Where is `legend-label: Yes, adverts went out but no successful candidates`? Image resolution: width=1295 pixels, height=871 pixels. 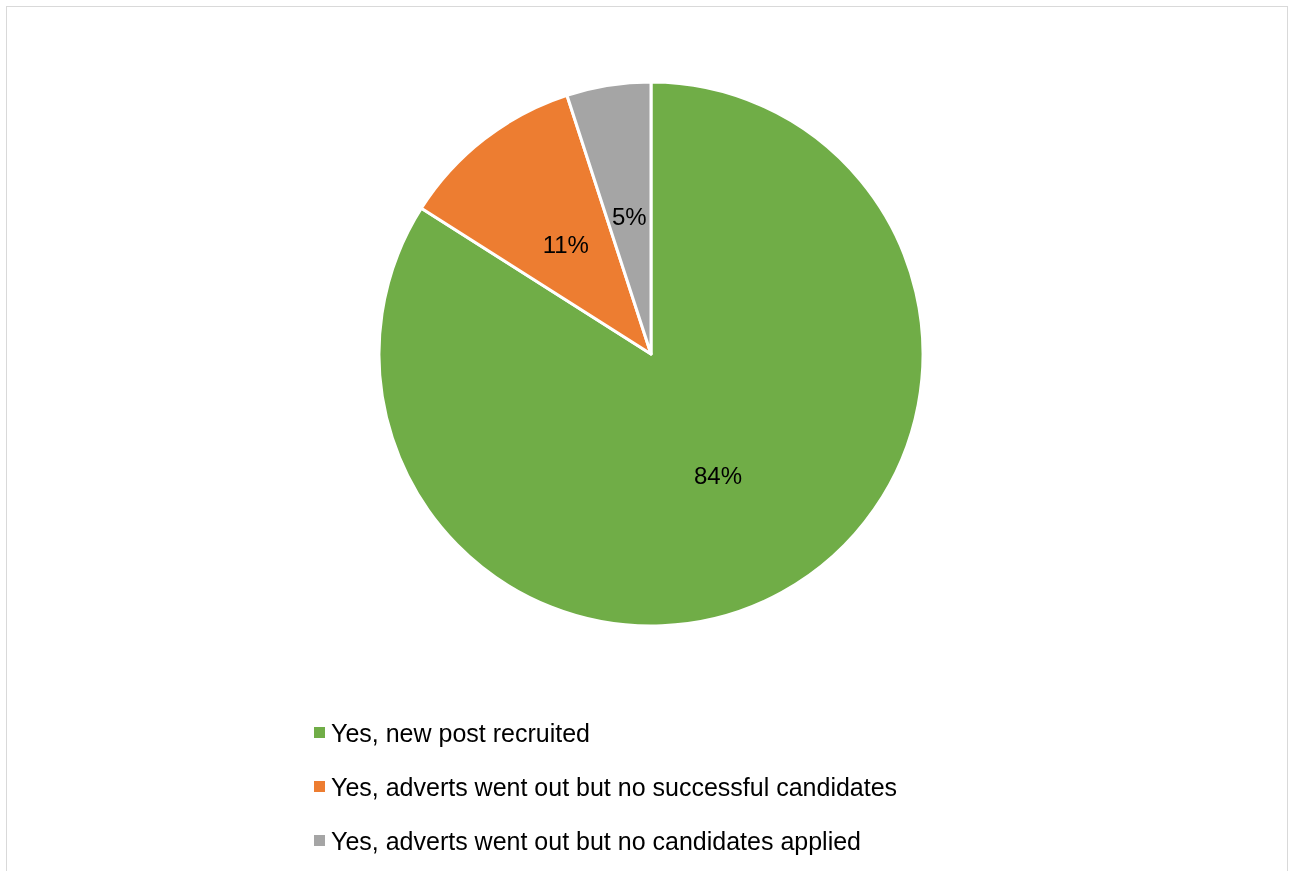 legend-label: Yes, adverts went out but no successful candidates is located at coordinates (614, 786).